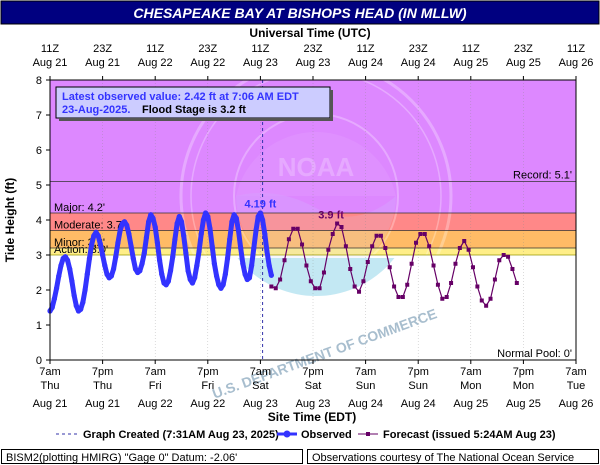  Describe the element at coordinates (418, 63) in the screenshot. I see `top-tick-date: Aug 24` at that location.